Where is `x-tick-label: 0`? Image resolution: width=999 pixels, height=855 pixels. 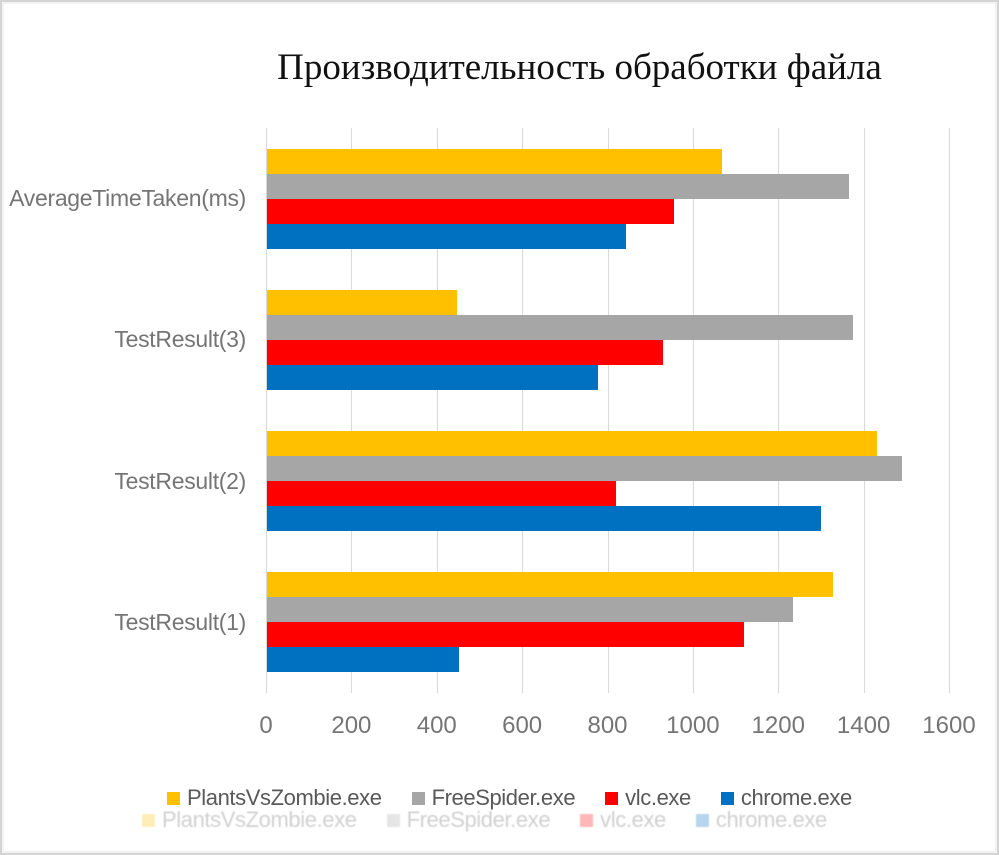 x-tick-label: 0 is located at coordinates (266, 725).